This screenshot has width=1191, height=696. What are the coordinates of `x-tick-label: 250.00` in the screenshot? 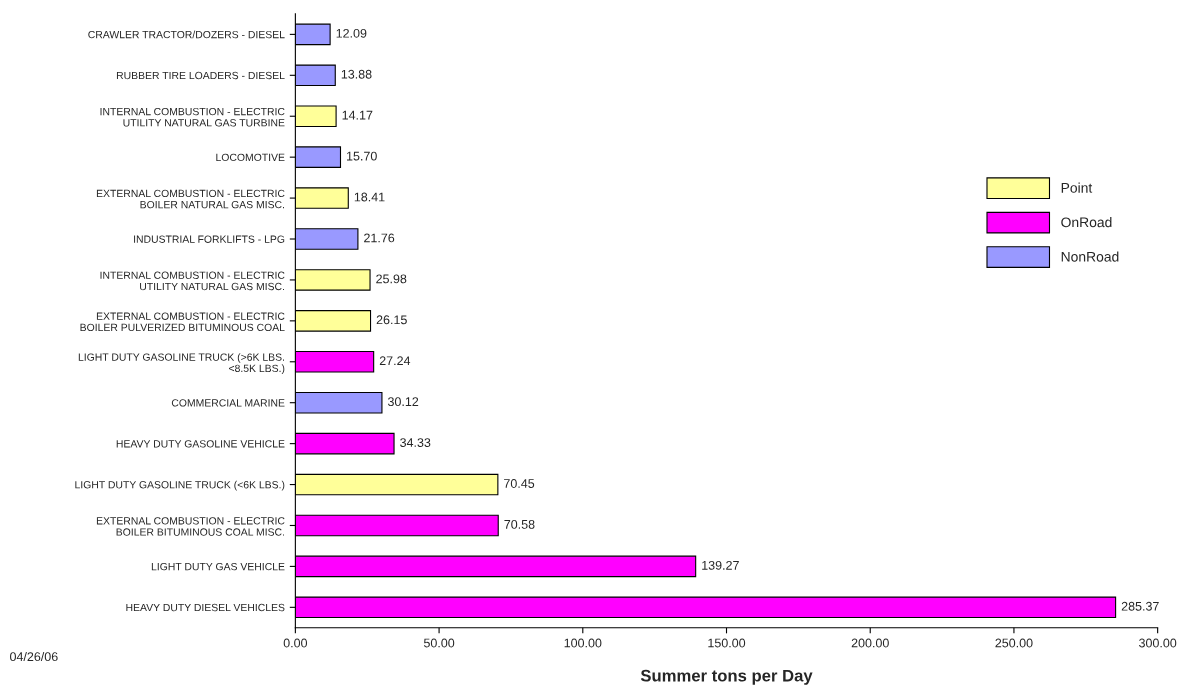 It's located at (1014, 643).